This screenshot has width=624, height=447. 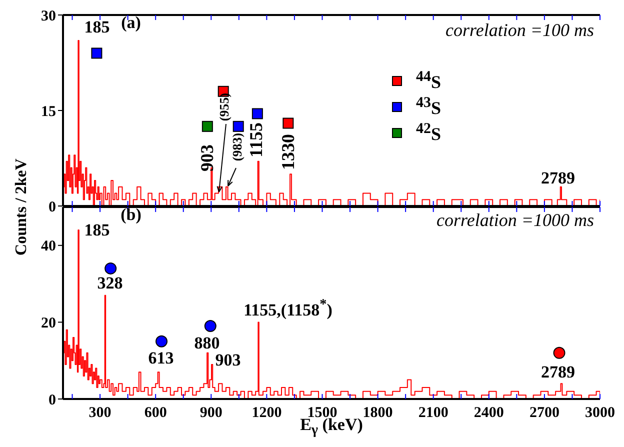 I want to click on annotation: (955), so click(x=224, y=107).